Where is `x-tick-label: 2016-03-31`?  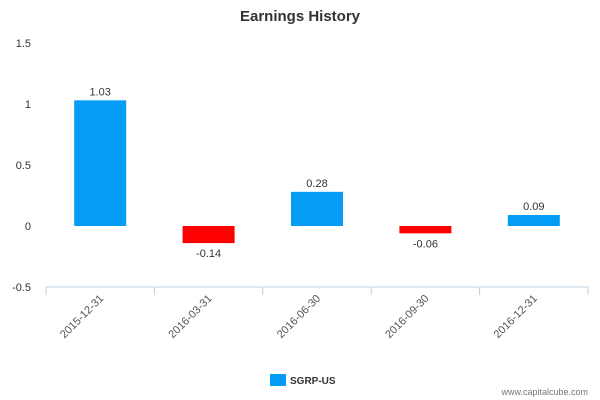 x-tick-label: 2016-03-31 is located at coordinates (190, 317).